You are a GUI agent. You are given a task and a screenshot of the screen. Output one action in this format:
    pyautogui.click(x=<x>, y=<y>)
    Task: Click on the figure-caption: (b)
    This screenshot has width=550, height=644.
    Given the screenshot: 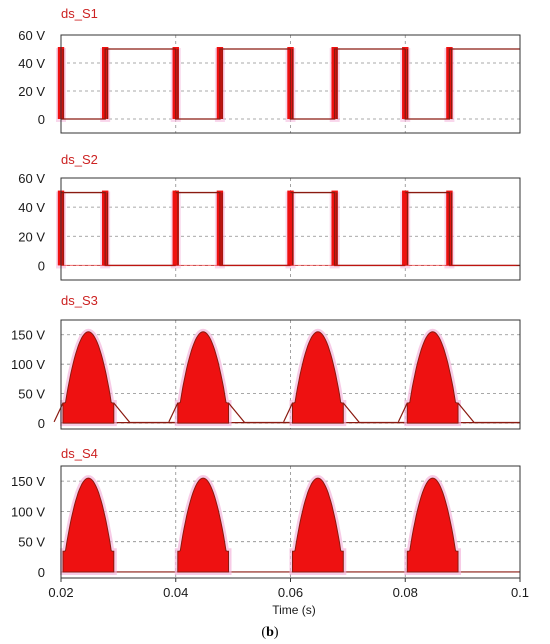 What is the action you would take?
    pyautogui.click(x=269, y=632)
    